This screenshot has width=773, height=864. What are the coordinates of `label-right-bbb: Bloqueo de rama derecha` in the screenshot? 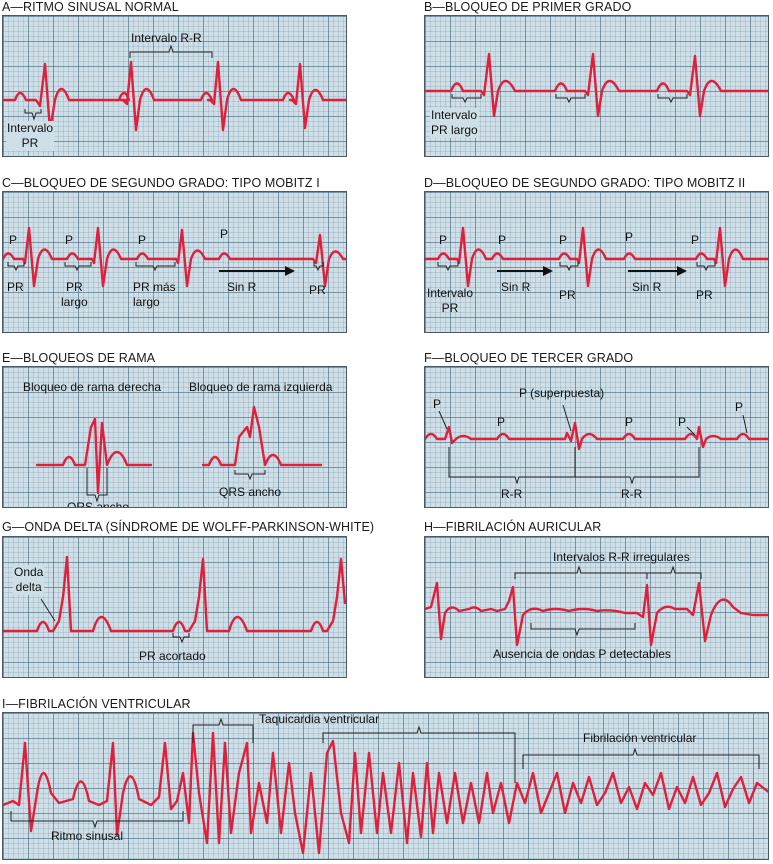 It's located at (92, 387).